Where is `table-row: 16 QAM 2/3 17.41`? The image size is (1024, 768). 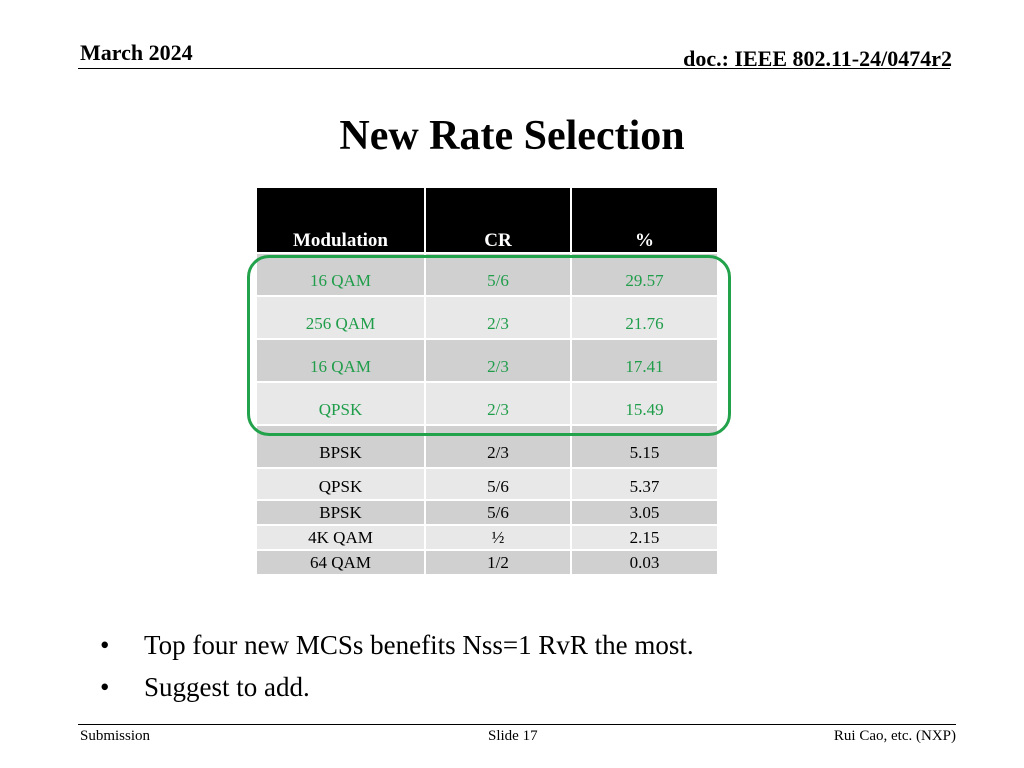
table-row: 16 QAM 2/3 17.41 is located at coordinates (487, 361).